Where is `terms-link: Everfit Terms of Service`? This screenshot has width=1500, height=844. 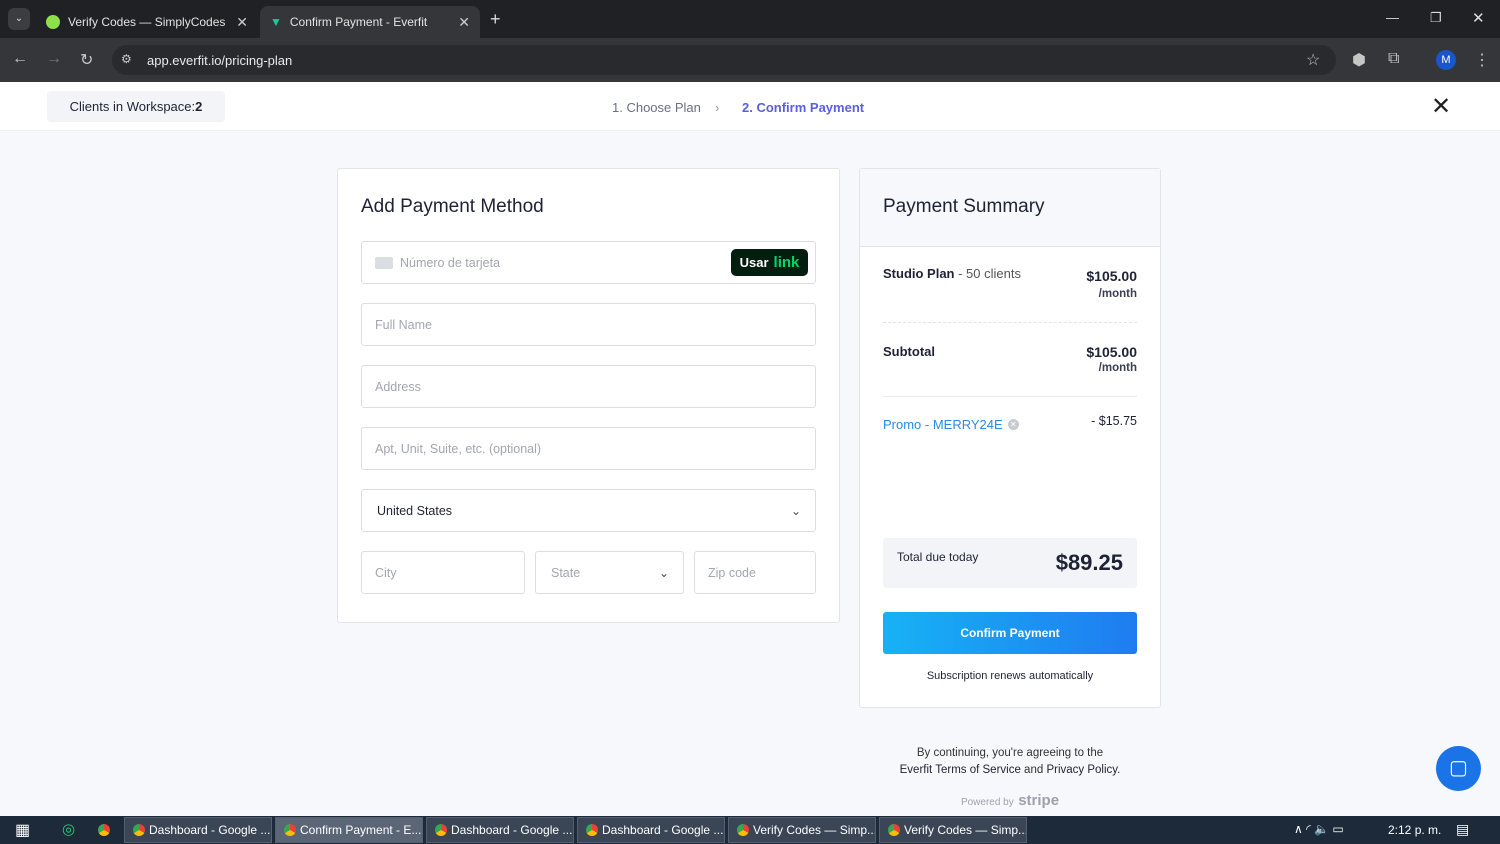
terms-link: Everfit Terms of Service is located at coordinates (960, 770).